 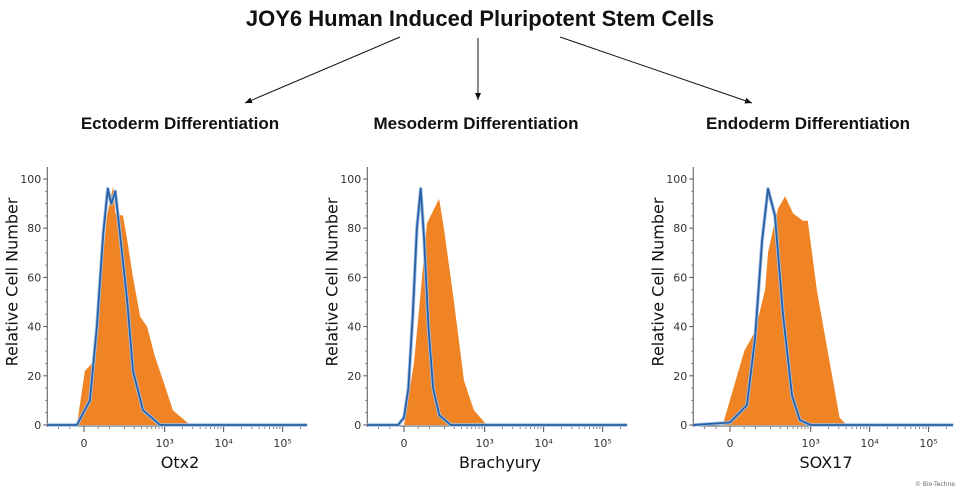 I want to click on panel-title-endoderm: Endoderm Differentiation, so click(x=808, y=123).